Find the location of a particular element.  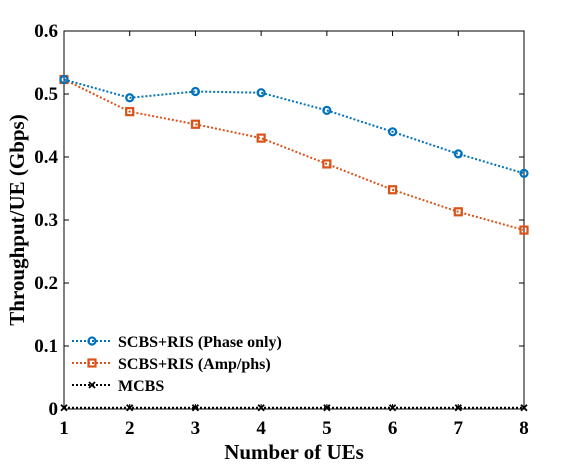

x-tick-label: 3 is located at coordinates (196, 428).